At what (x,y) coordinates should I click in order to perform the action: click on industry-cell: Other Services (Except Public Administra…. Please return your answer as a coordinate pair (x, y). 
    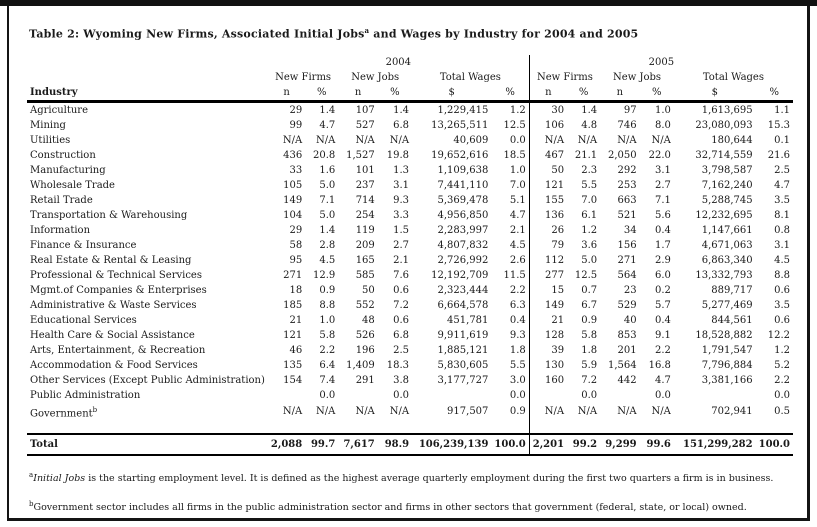
    Looking at the image, I should click on (147, 380).